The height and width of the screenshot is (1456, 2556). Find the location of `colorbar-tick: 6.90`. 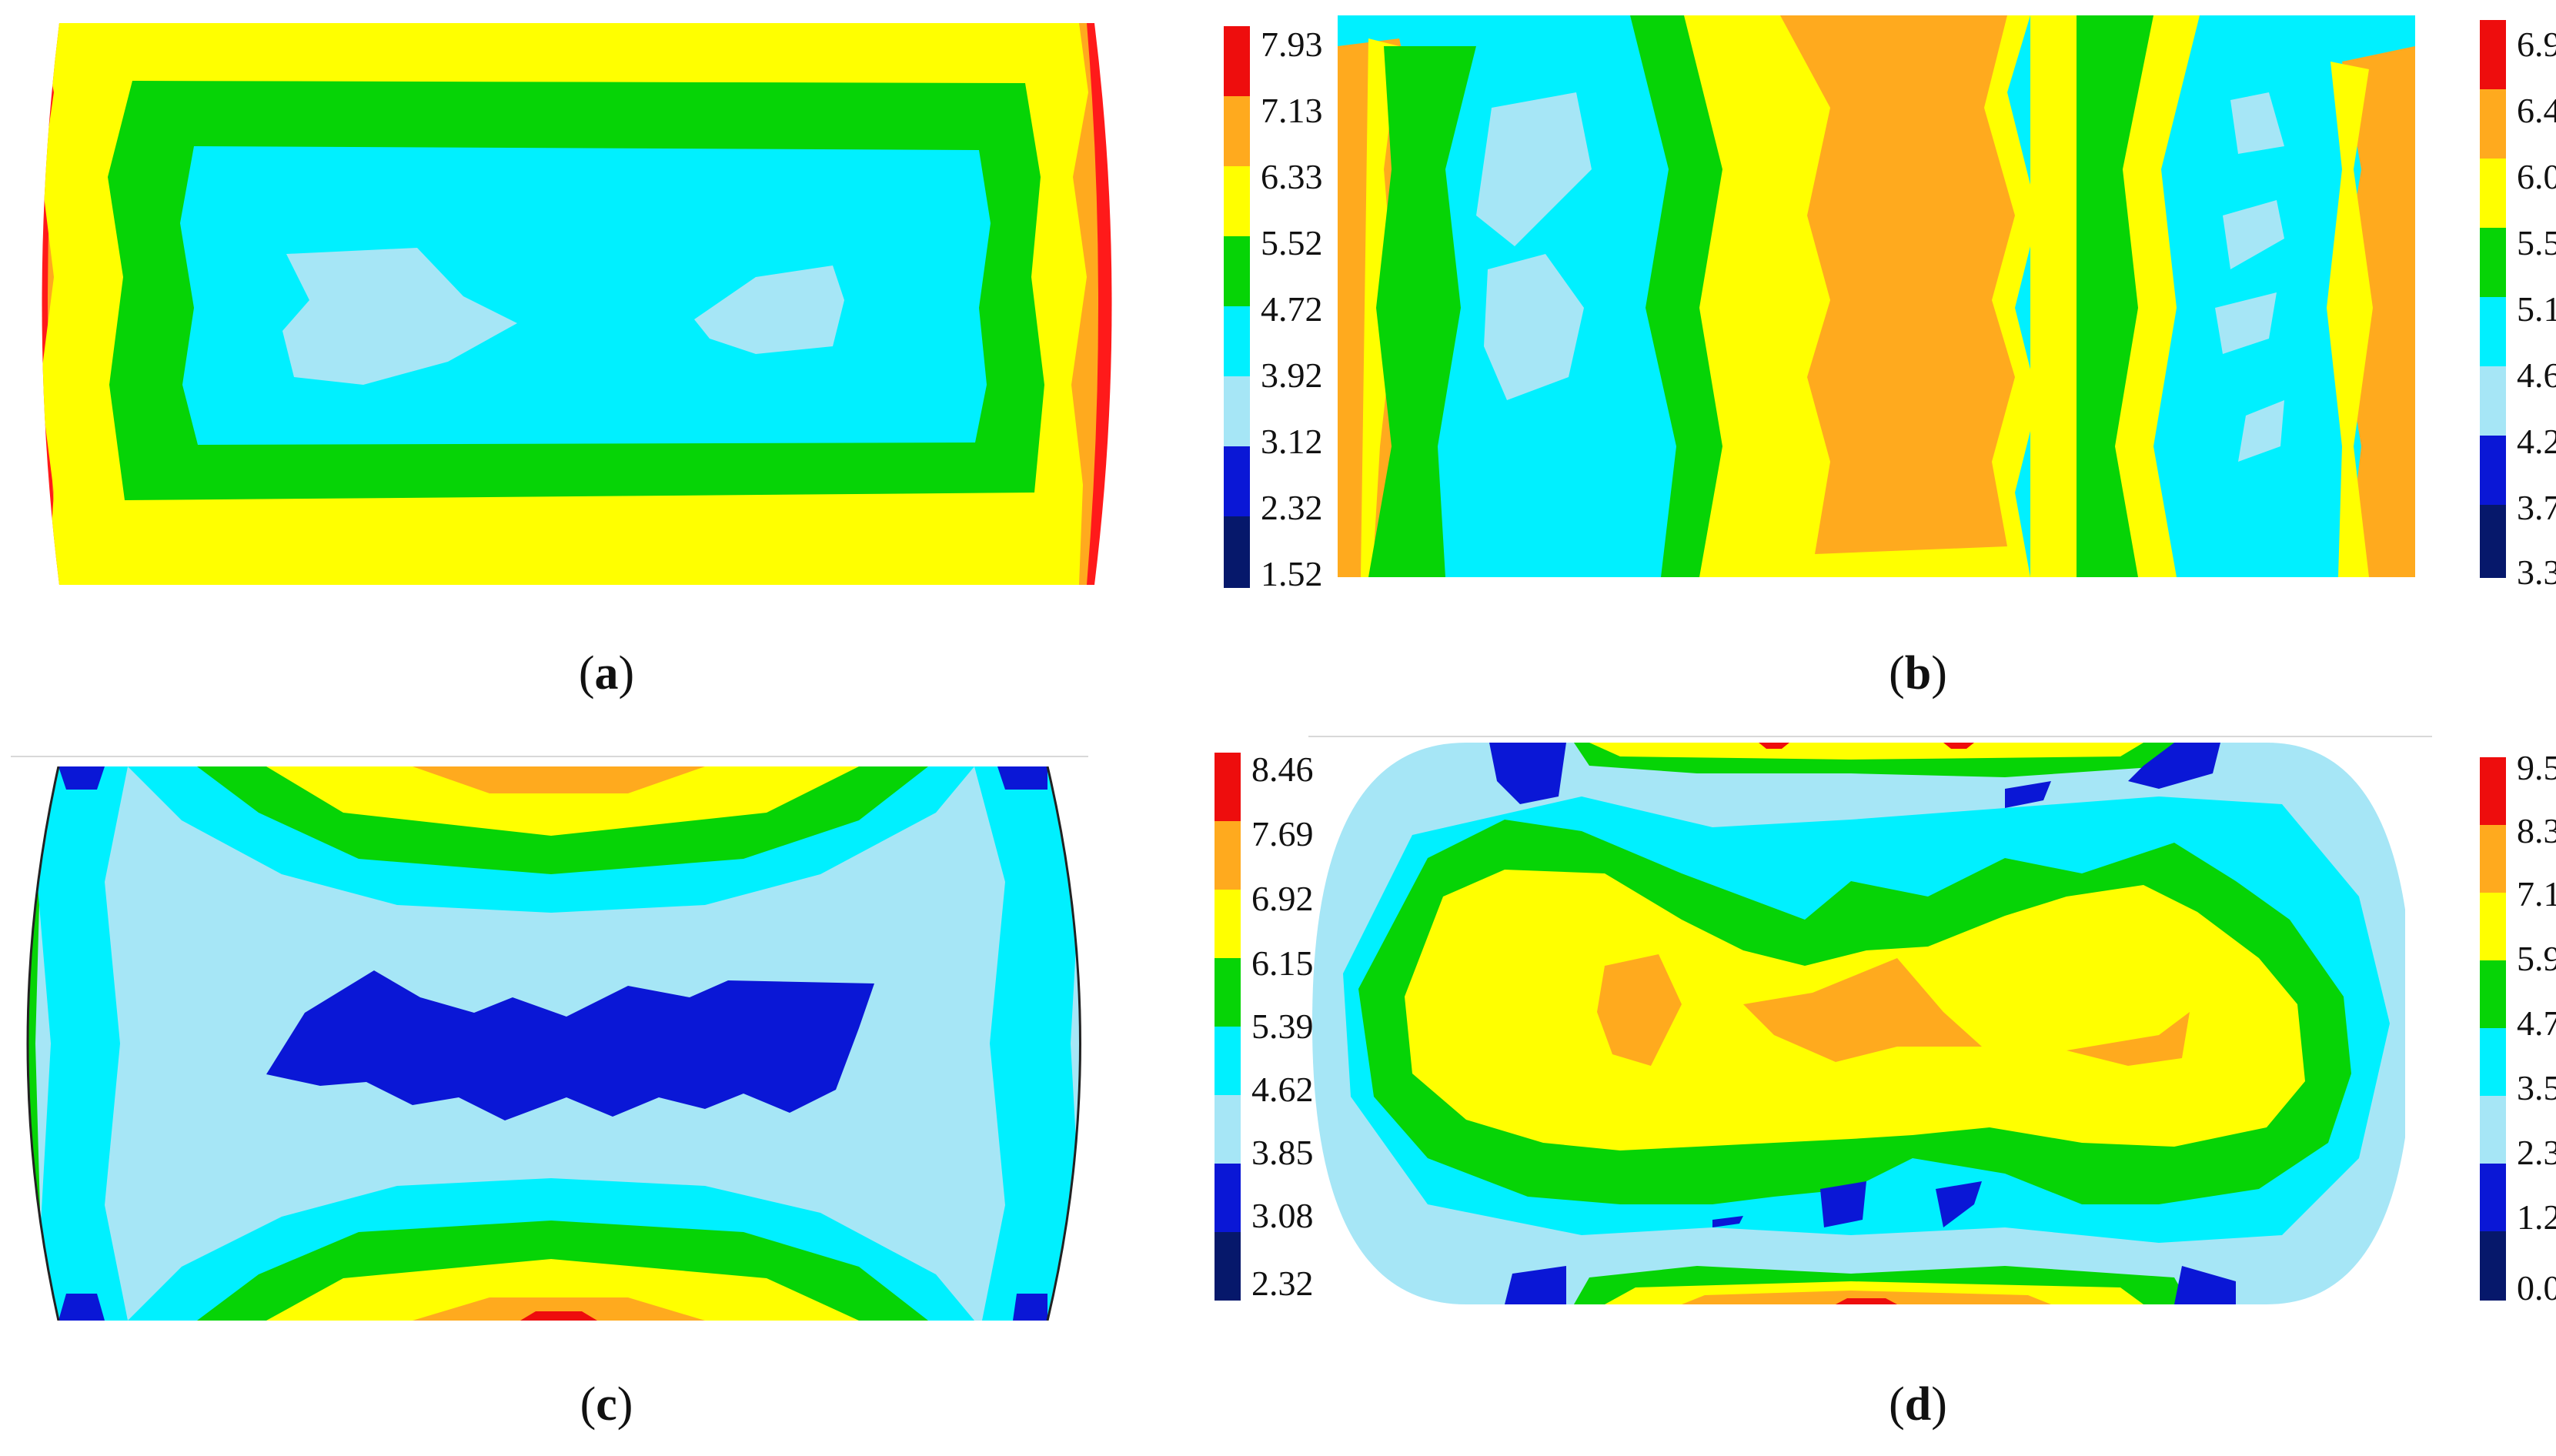

colorbar-tick: 6.90 is located at coordinates (2536, 45).